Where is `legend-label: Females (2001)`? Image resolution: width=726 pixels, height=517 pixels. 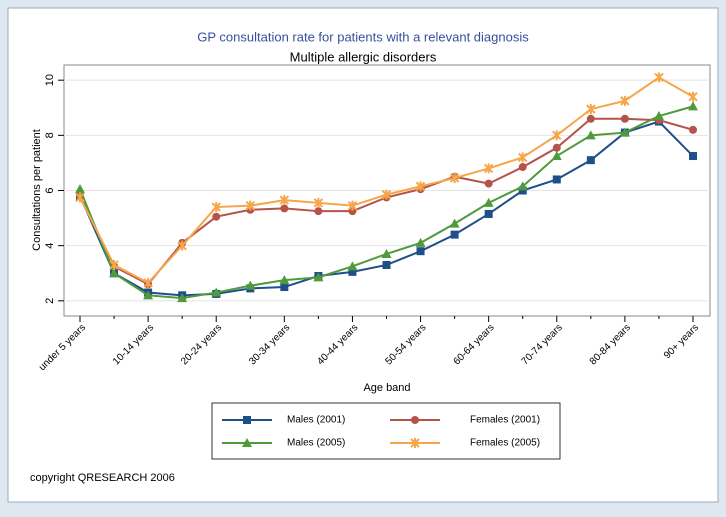 legend-label: Females (2001) is located at coordinates (505, 420).